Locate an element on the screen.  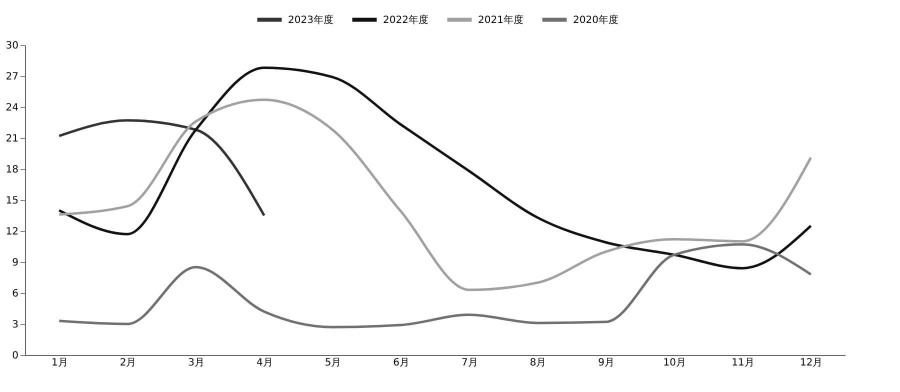
y-tick-label: 27 is located at coordinates (12, 77).